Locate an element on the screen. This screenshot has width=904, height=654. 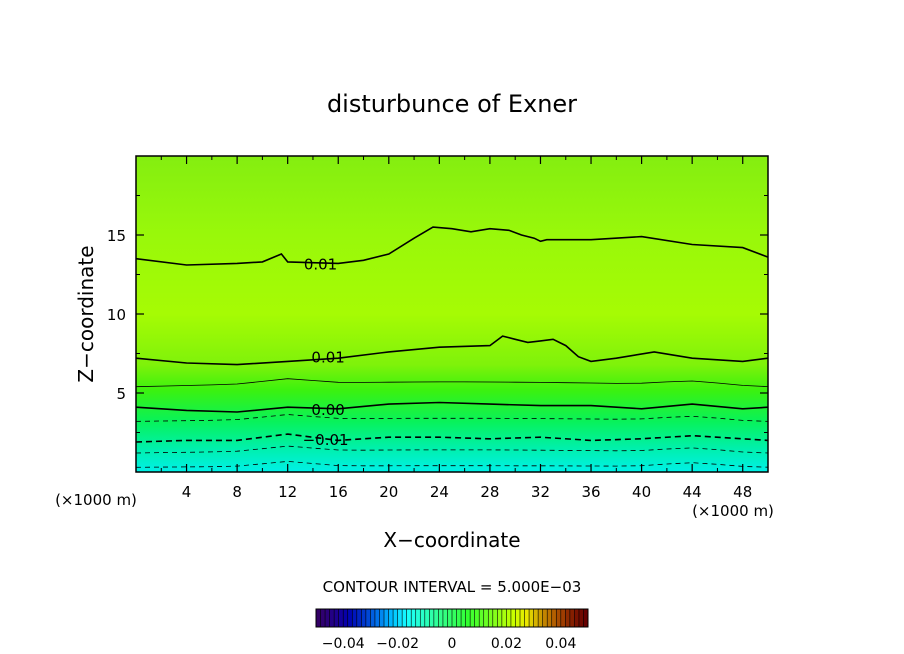
x-tick-label: 44 is located at coordinates (692, 492).